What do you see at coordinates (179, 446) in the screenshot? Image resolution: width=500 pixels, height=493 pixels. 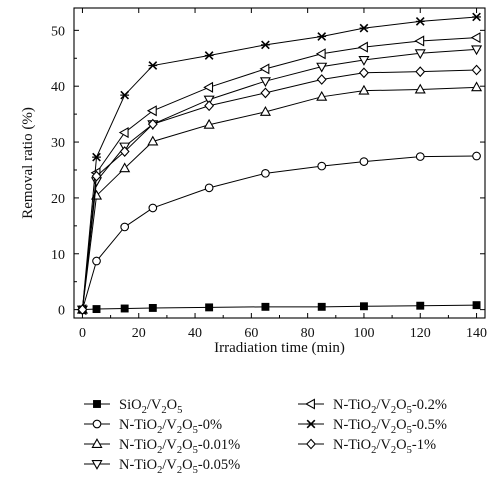 I see `legend-label: N-TiO2/V2O5-0.01%` at bounding box center [179, 446].